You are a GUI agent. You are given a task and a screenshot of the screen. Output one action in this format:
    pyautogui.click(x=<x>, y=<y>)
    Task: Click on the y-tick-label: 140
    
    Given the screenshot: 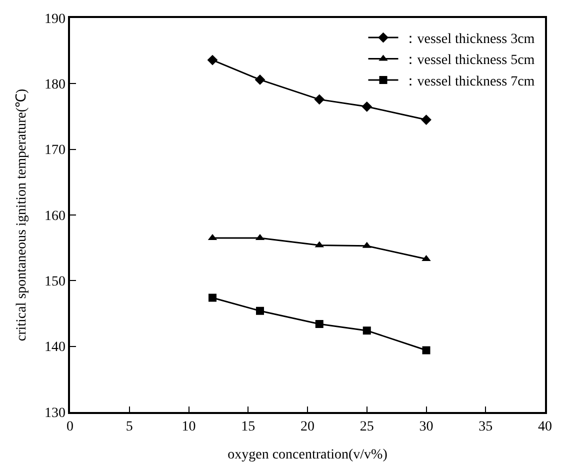 What is the action you would take?
    pyautogui.click(x=55, y=348)
    